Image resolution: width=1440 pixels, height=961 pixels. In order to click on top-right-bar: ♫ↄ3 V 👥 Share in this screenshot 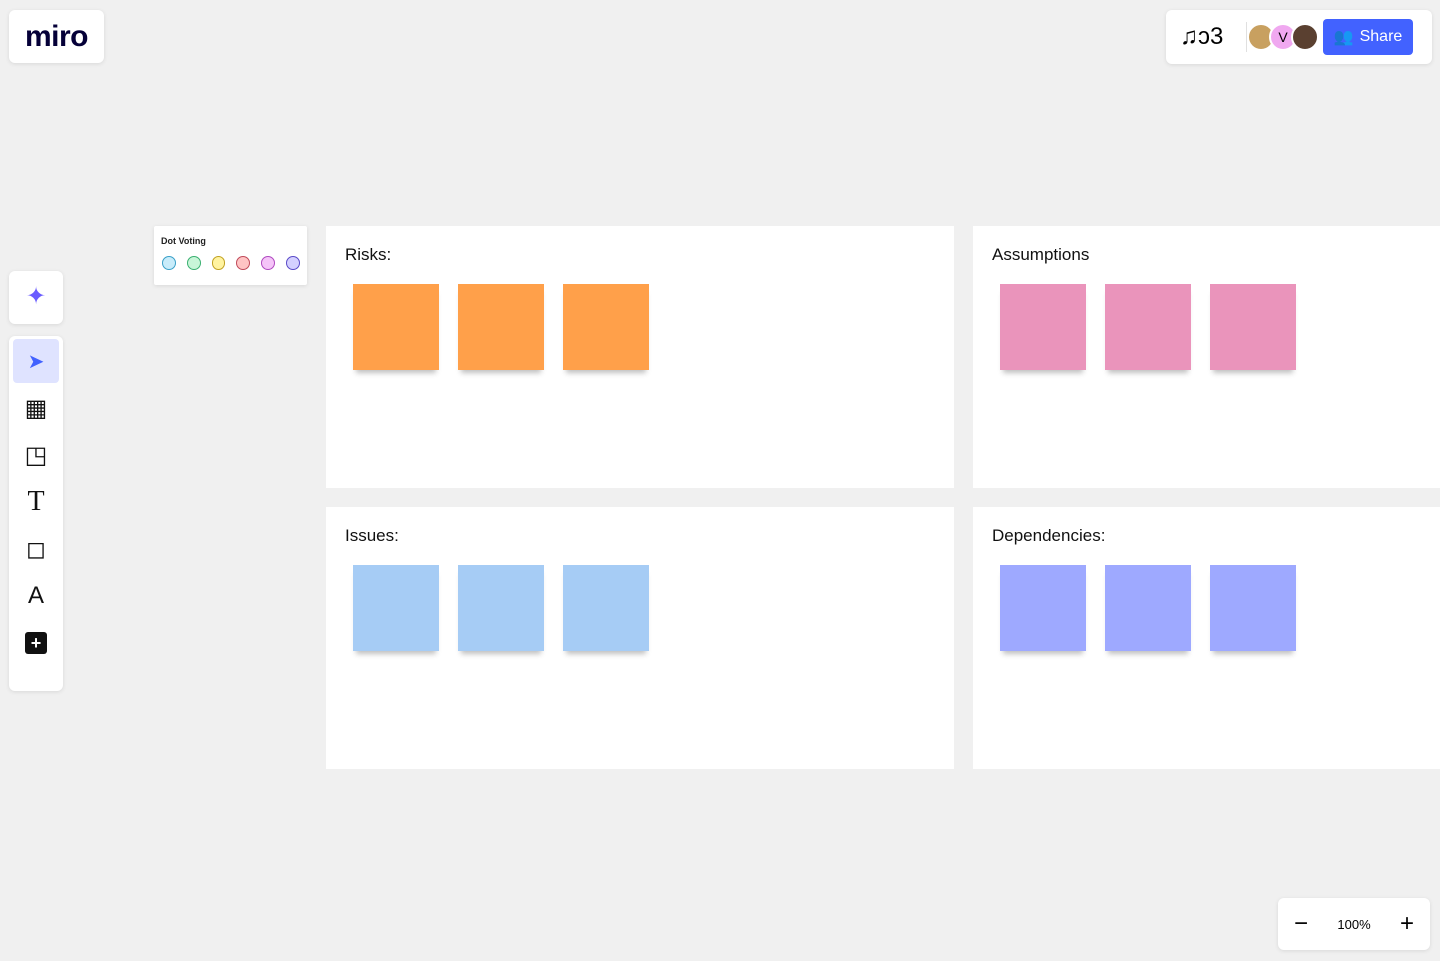, I will do `click(1299, 37)`.